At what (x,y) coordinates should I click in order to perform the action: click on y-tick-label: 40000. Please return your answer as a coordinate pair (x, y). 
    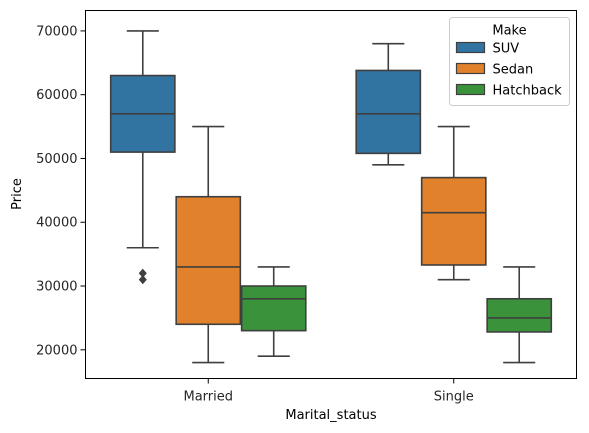
    Looking at the image, I should click on (56, 223).